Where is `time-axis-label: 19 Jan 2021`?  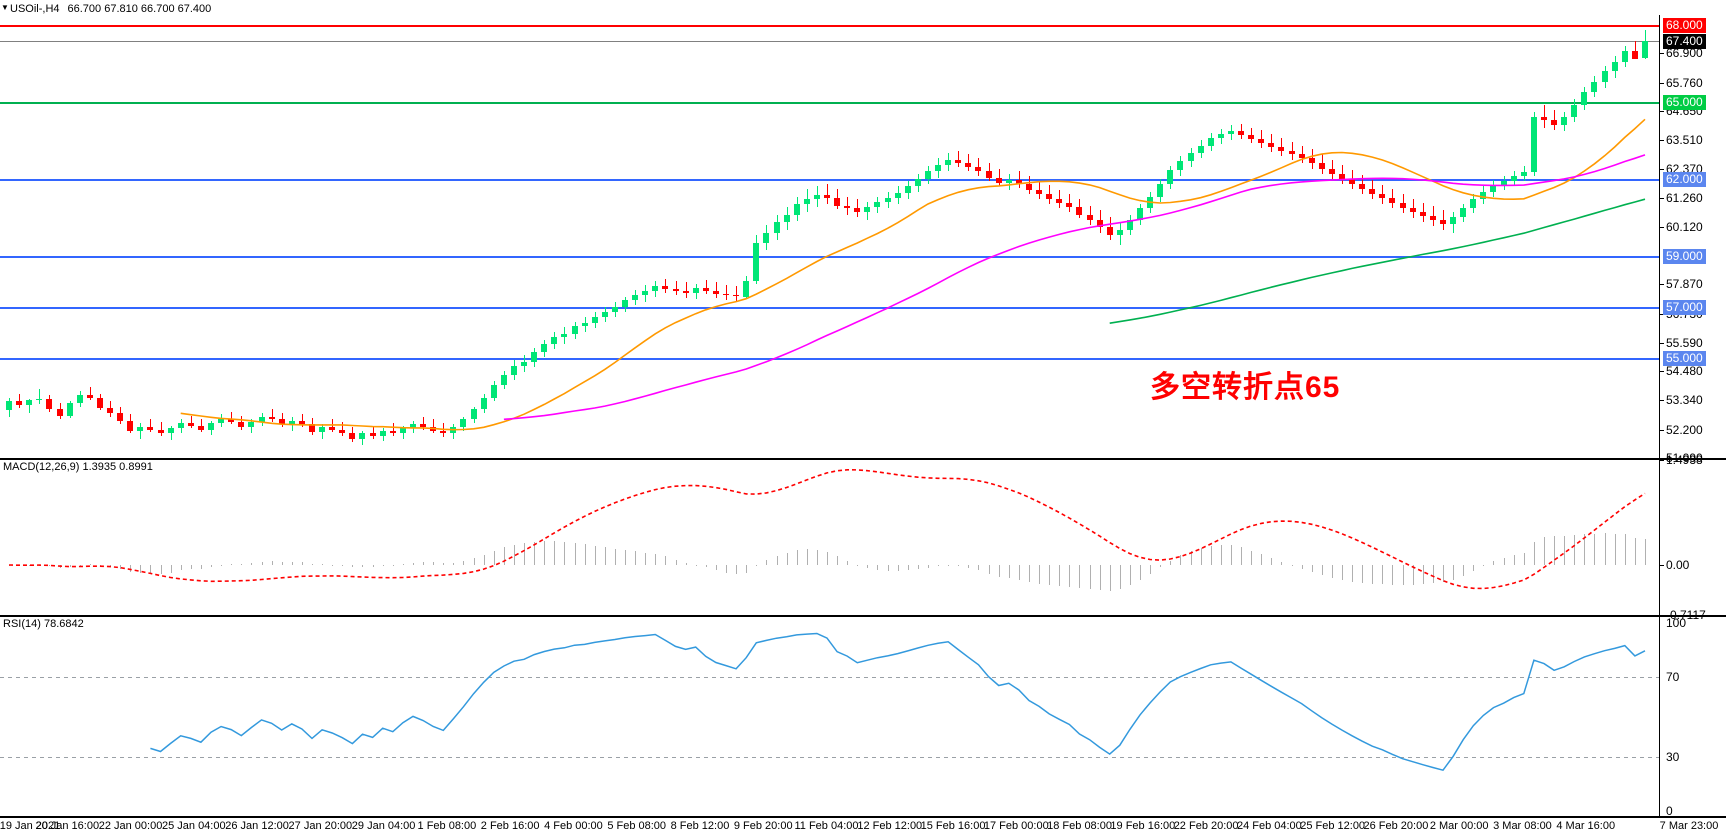
time-axis-label: 19 Jan 2021 is located at coordinates (30, 826).